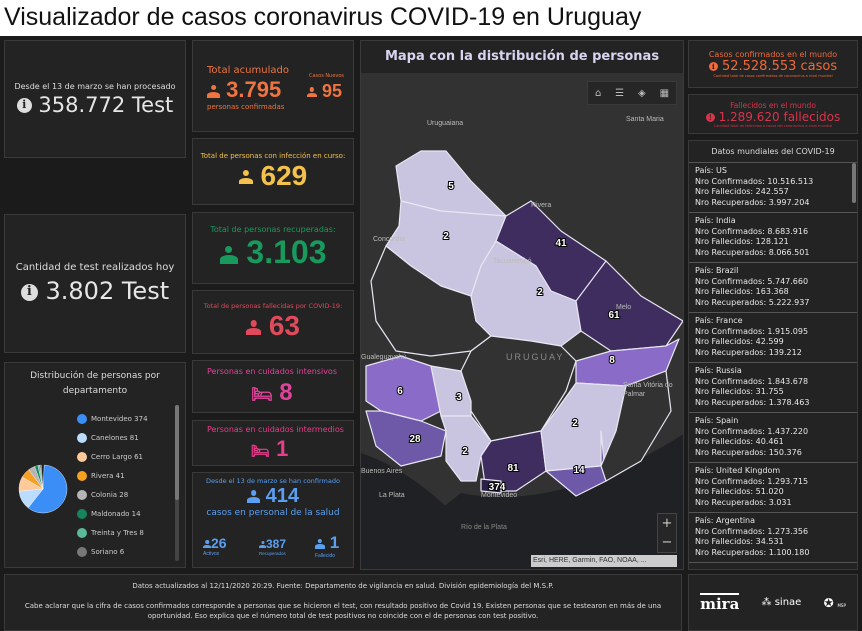 This screenshot has height=631, width=862. I want to click on legend-label: Soriano 6, so click(108, 551).